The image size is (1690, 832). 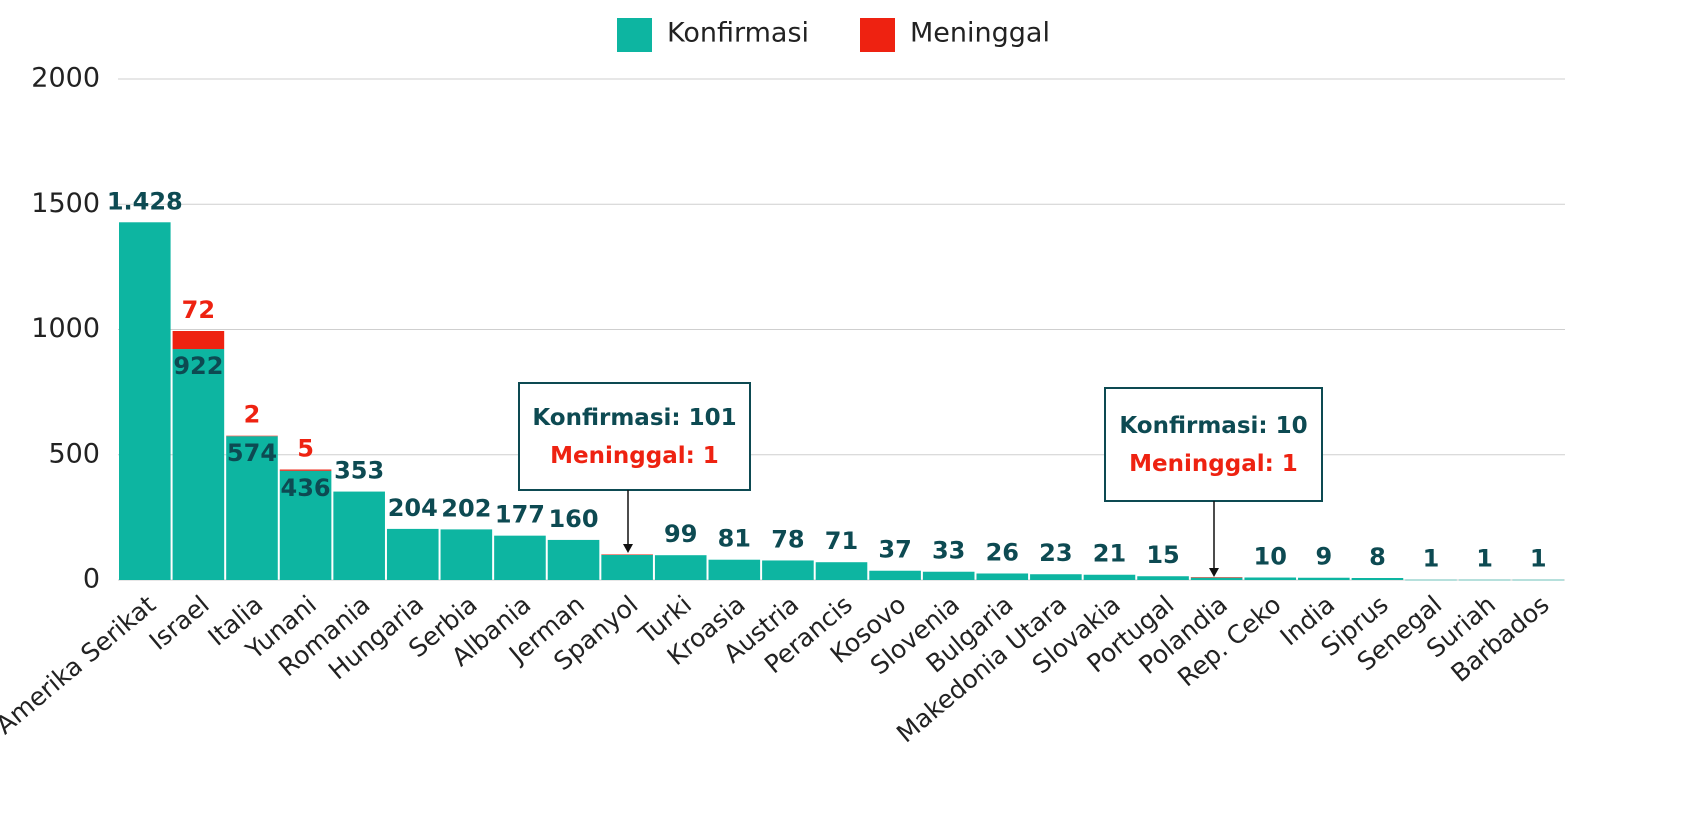 What do you see at coordinates (179, 623) in the screenshot?
I see `x-tick-label: Israel` at bounding box center [179, 623].